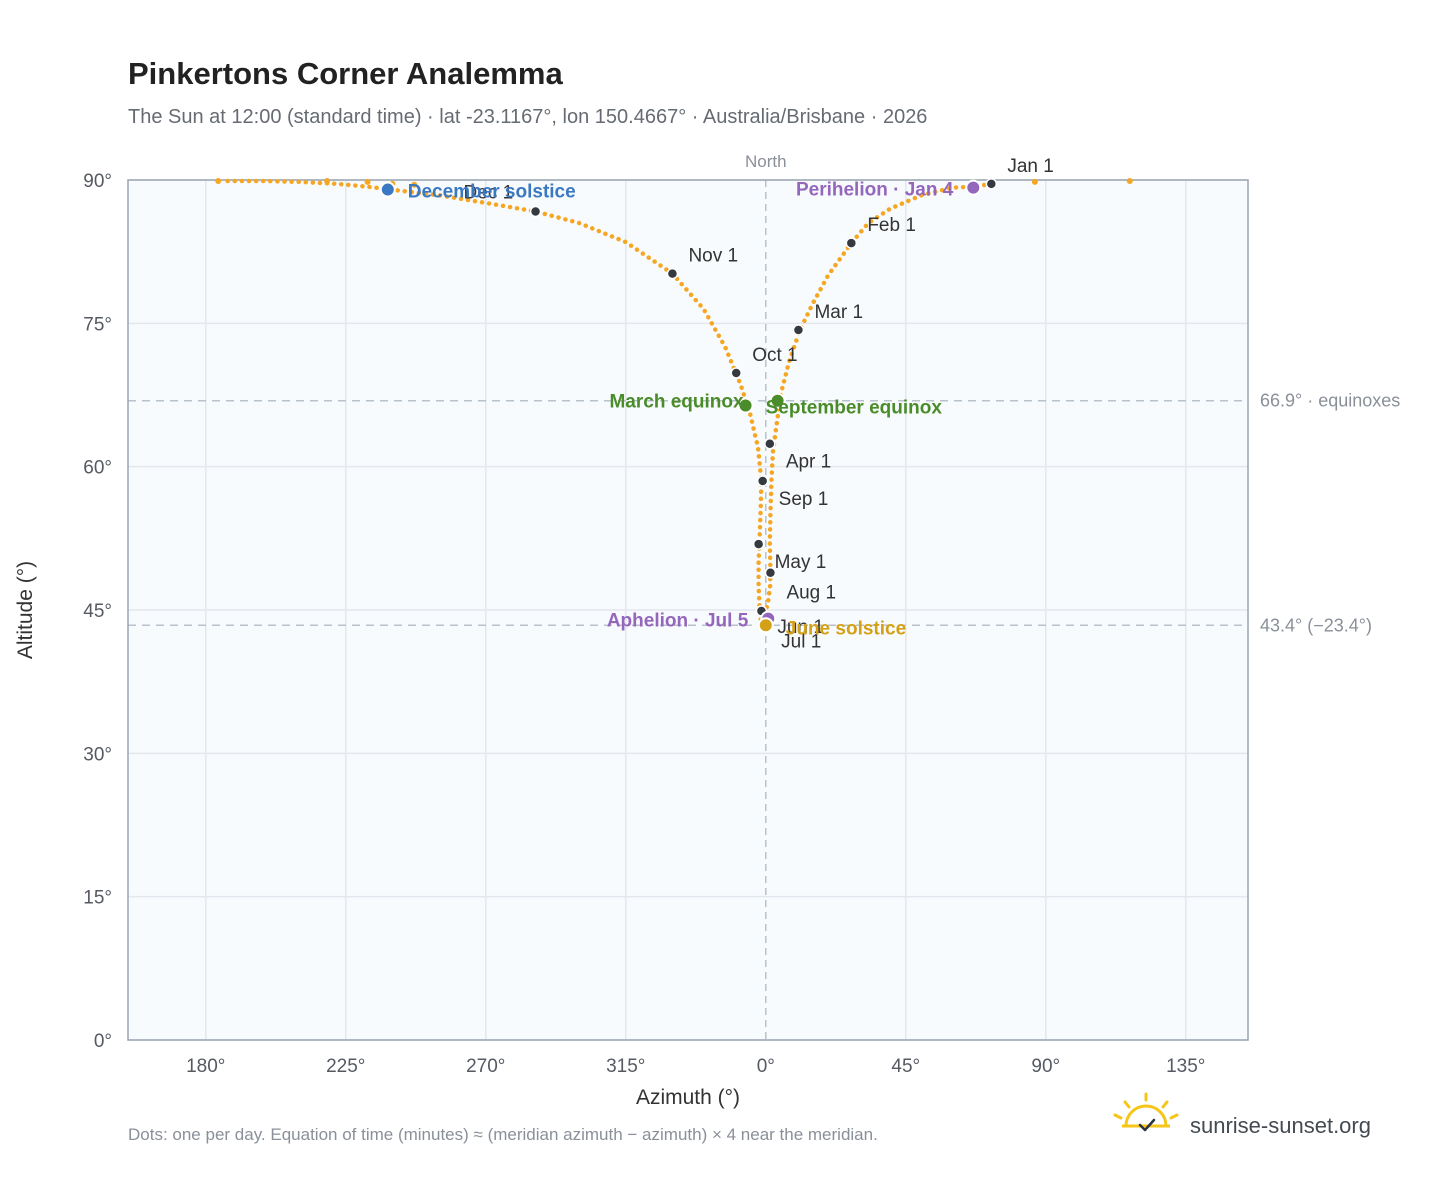 Image resolution: width=1448 pixels, height=1188 pixels. Describe the element at coordinates (801, 641) in the screenshot. I see `month-label: Jul 1` at that location.